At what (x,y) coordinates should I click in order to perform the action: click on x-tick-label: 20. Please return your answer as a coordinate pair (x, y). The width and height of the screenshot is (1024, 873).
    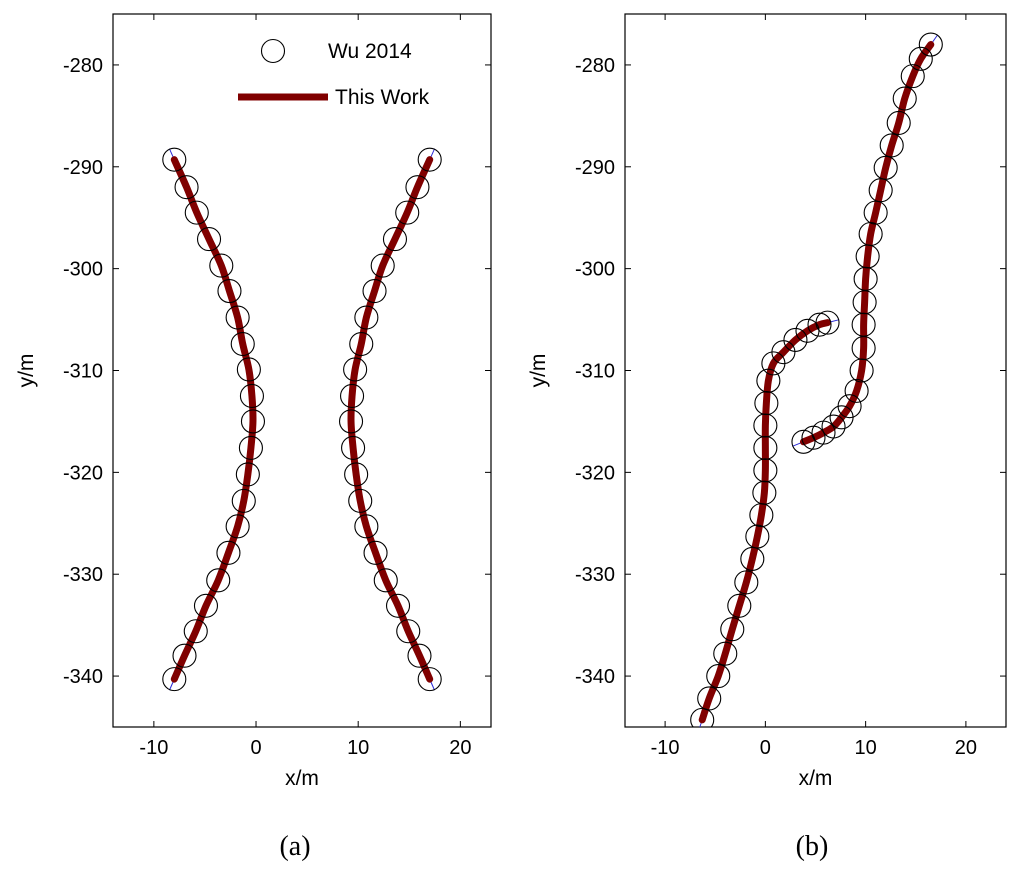
    Looking at the image, I should click on (460, 748).